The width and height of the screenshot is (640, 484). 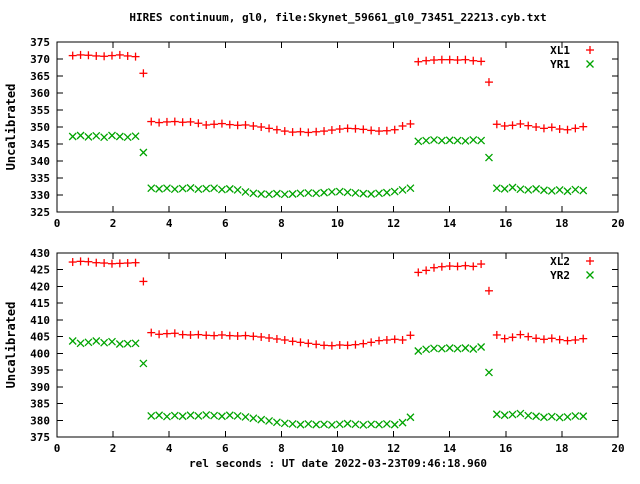 What do you see at coordinates (40, 420) in the screenshot?
I see `y-tick-label: 380` at bounding box center [40, 420].